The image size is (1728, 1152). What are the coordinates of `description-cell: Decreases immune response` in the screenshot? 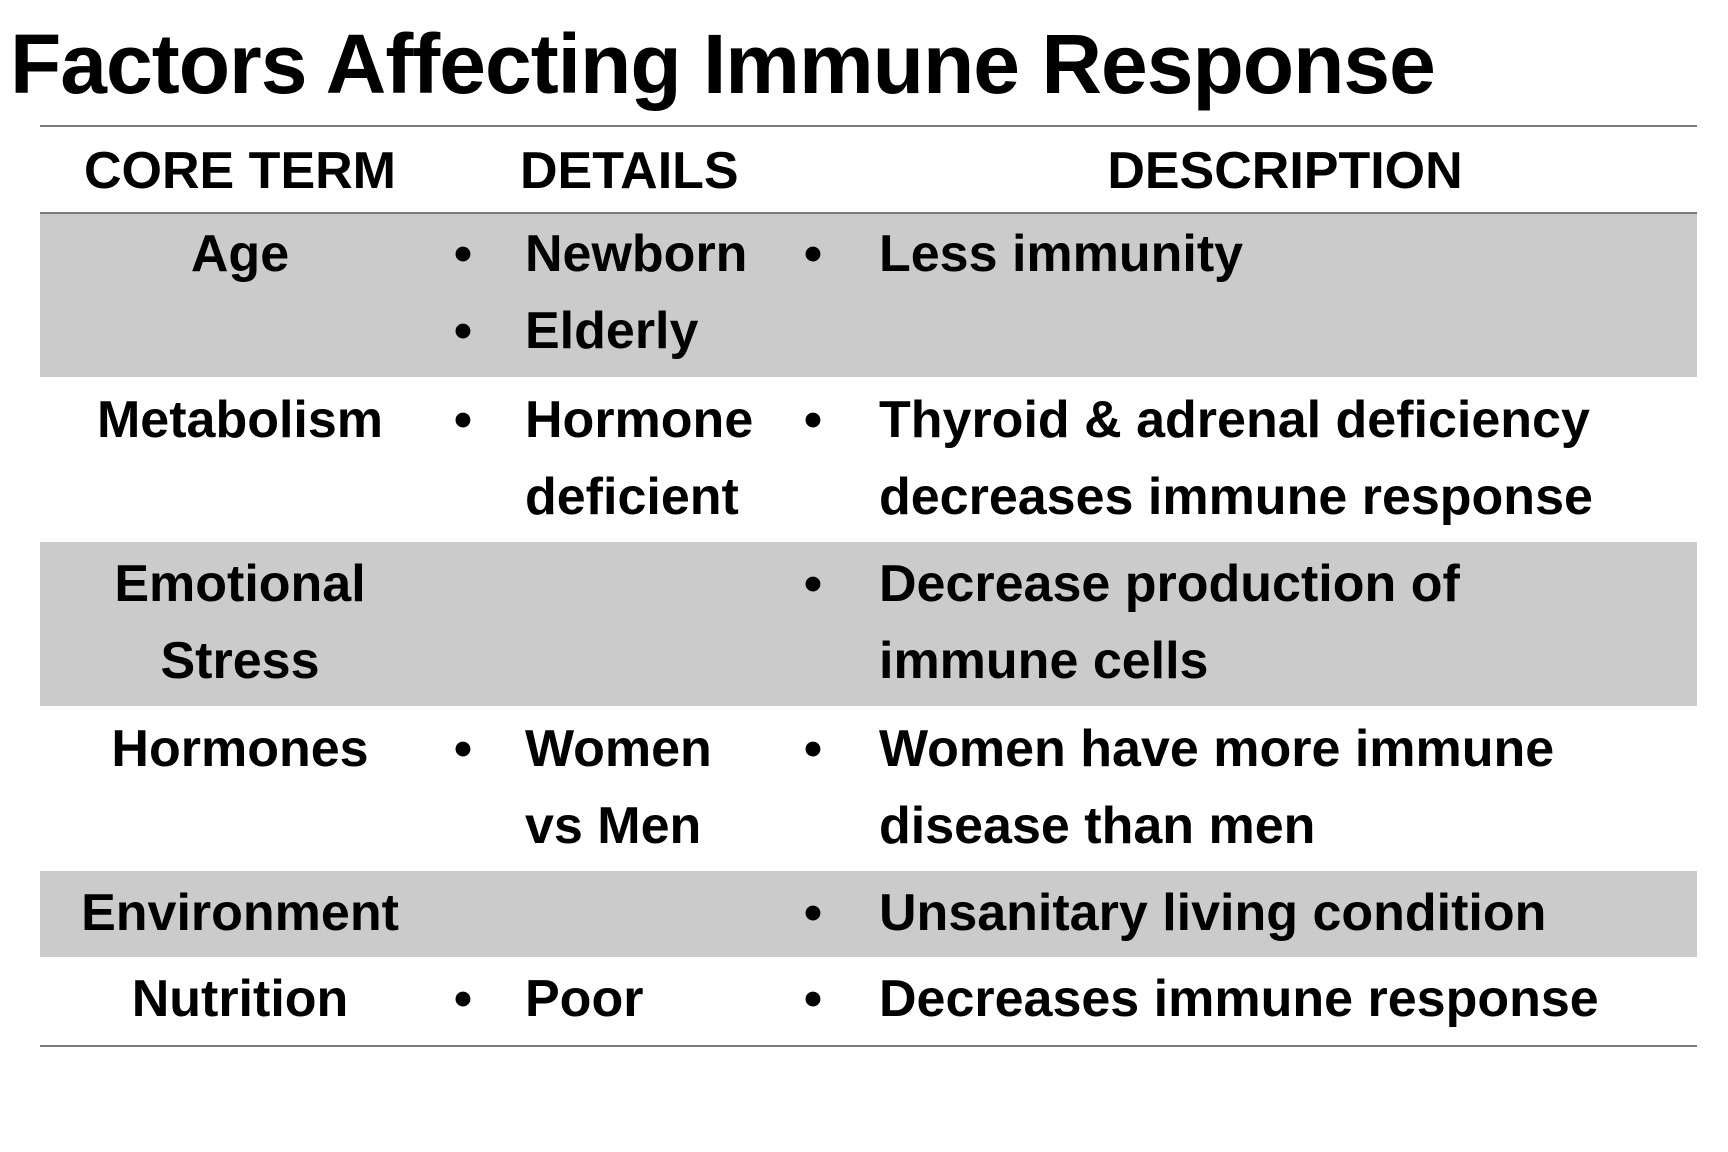 It's located at (1289, 999).